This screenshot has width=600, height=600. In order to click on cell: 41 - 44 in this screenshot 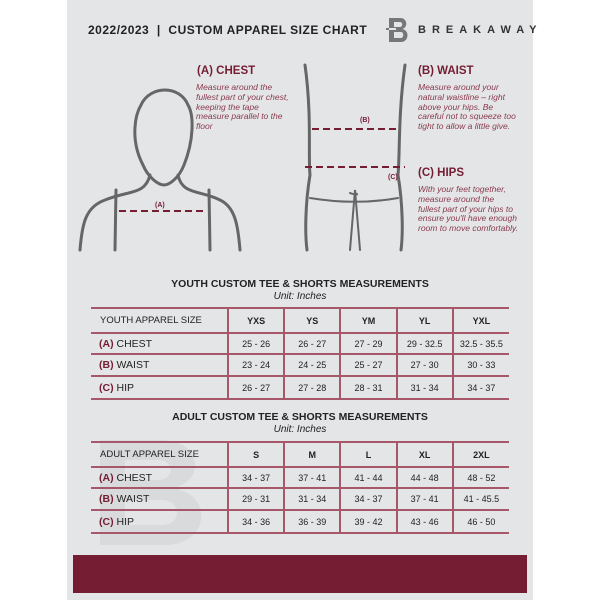, I will do `click(368, 478)`.